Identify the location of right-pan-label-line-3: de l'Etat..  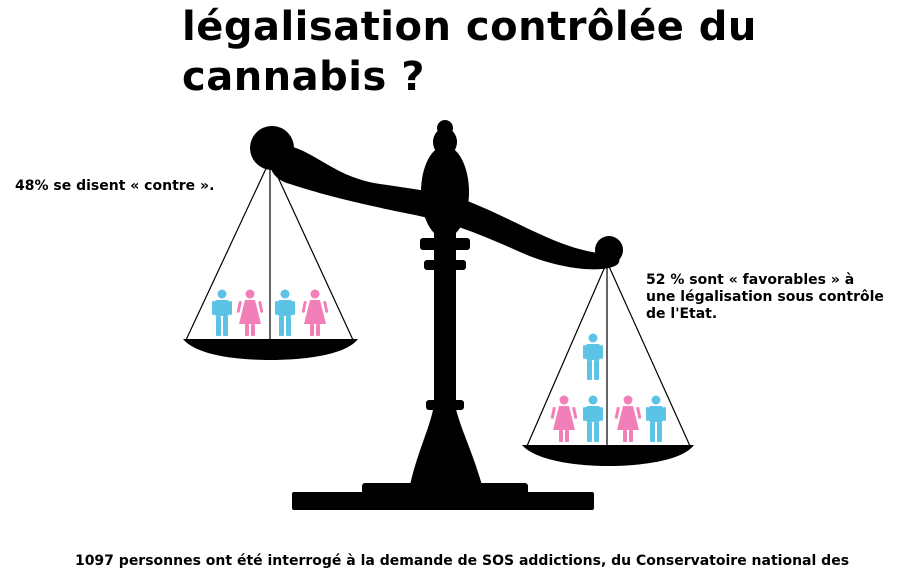
(682, 314).